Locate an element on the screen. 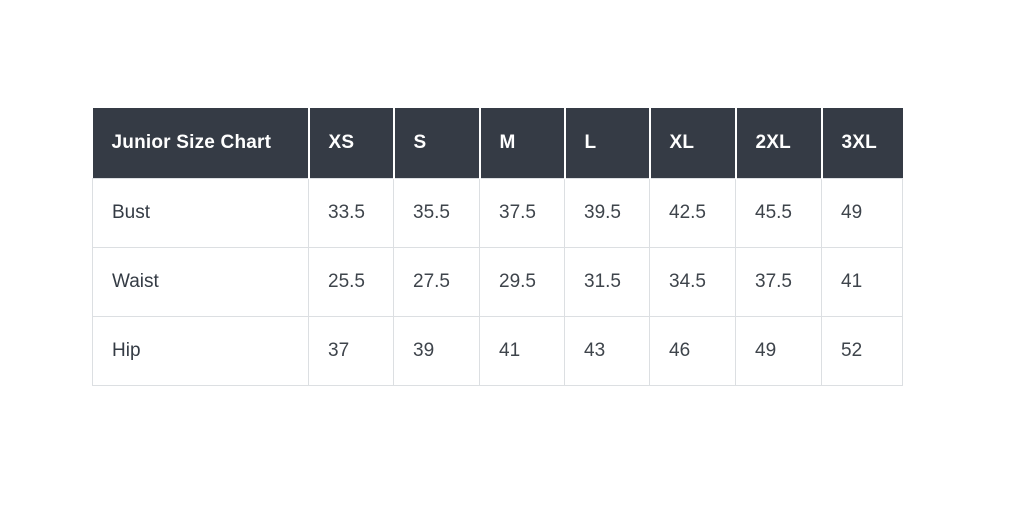 This screenshot has height=522, width=1009. table-row-waist: Waist 25.5 27.5 29.5 31.5 34.5 37.5 41 is located at coordinates (497, 282).